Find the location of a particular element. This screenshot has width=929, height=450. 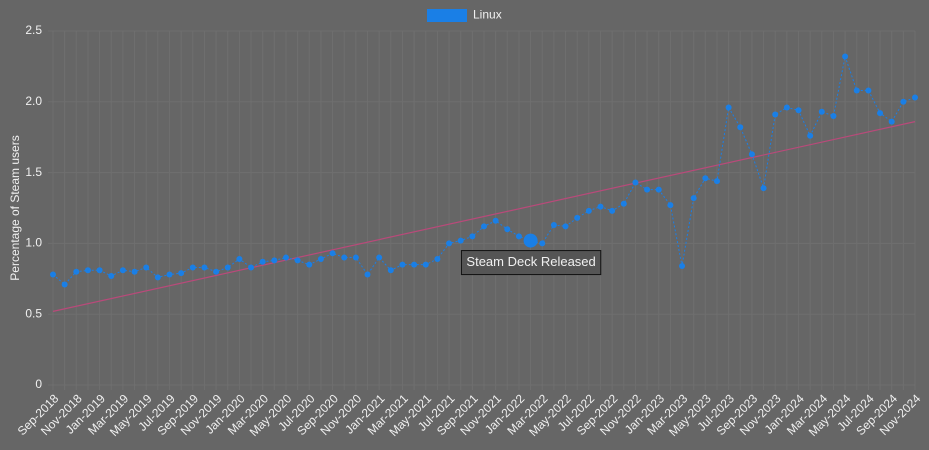

legend-swatch is located at coordinates (447, 15).